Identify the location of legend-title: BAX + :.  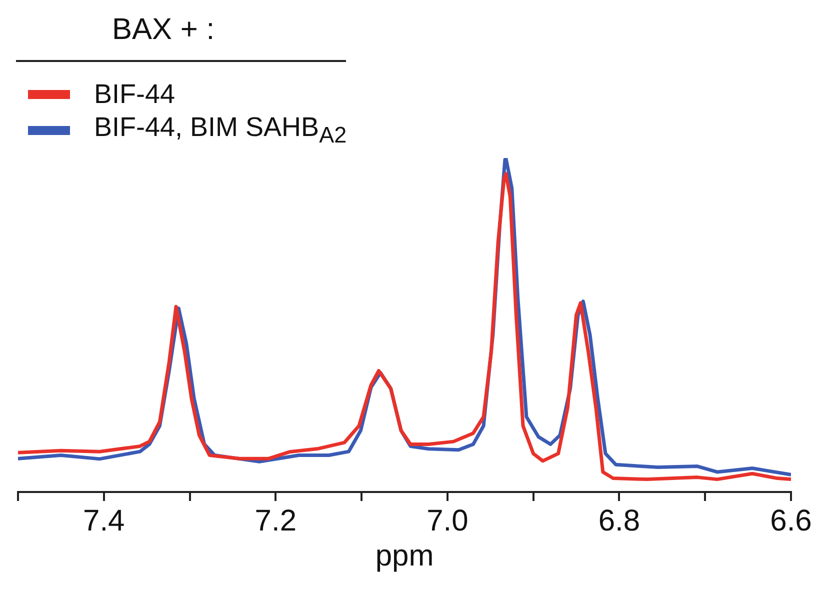
(163, 30).